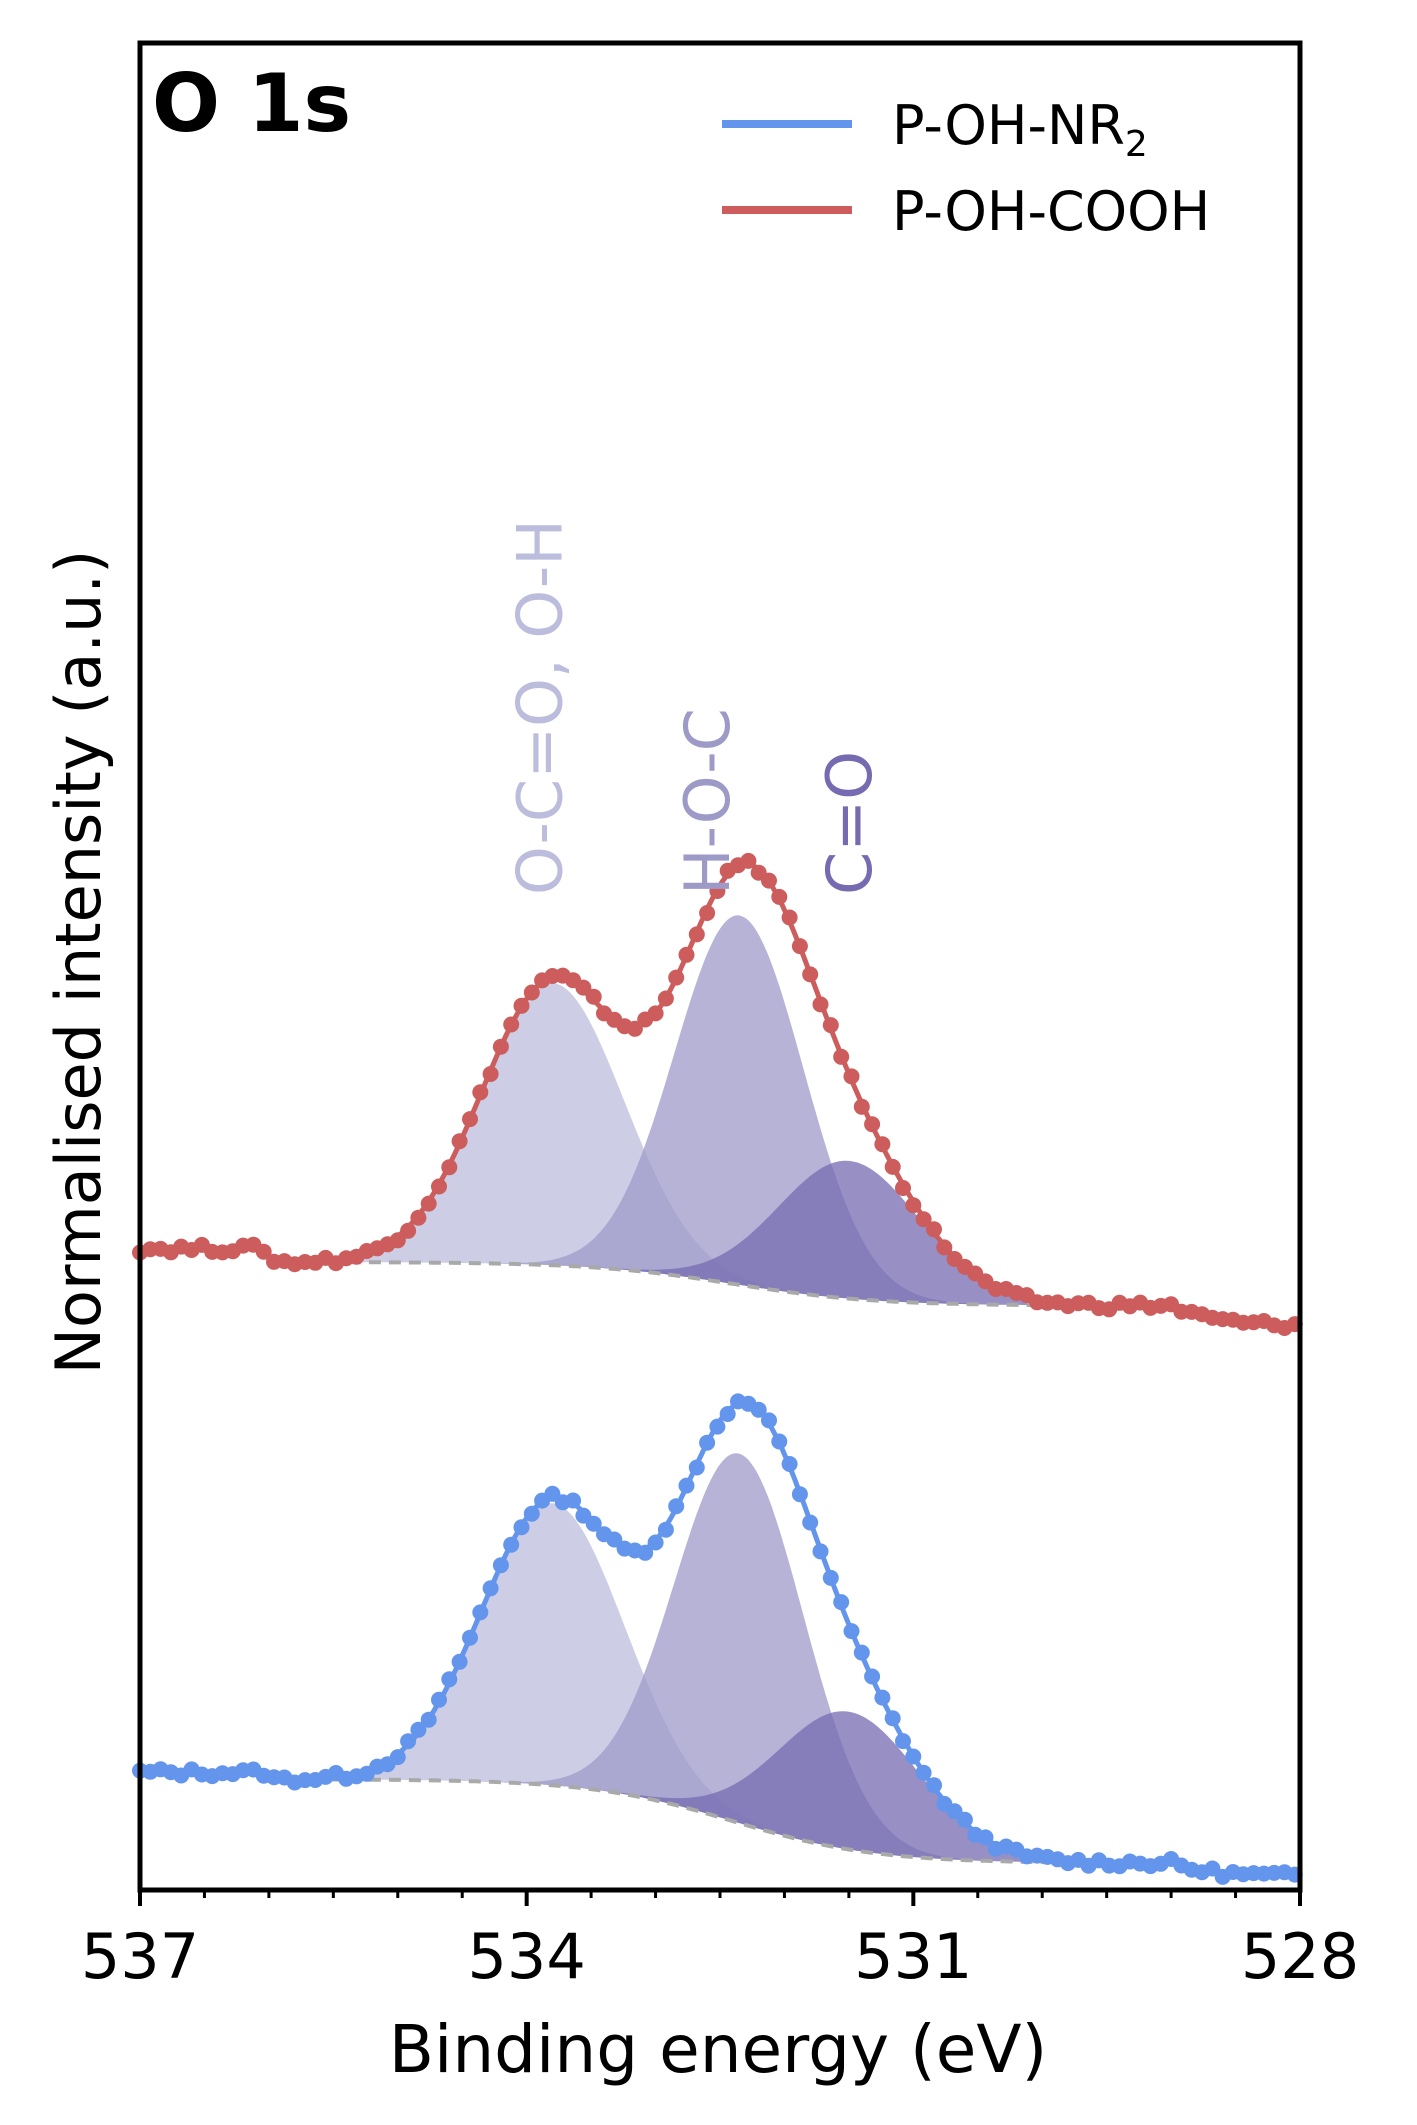 Image resolution: width=1417 pixels, height=2125 pixels. What do you see at coordinates (695, 707) in the screenshot?
I see `peak-labels: O-C=O, O-H H-O-C C=O` at bounding box center [695, 707].